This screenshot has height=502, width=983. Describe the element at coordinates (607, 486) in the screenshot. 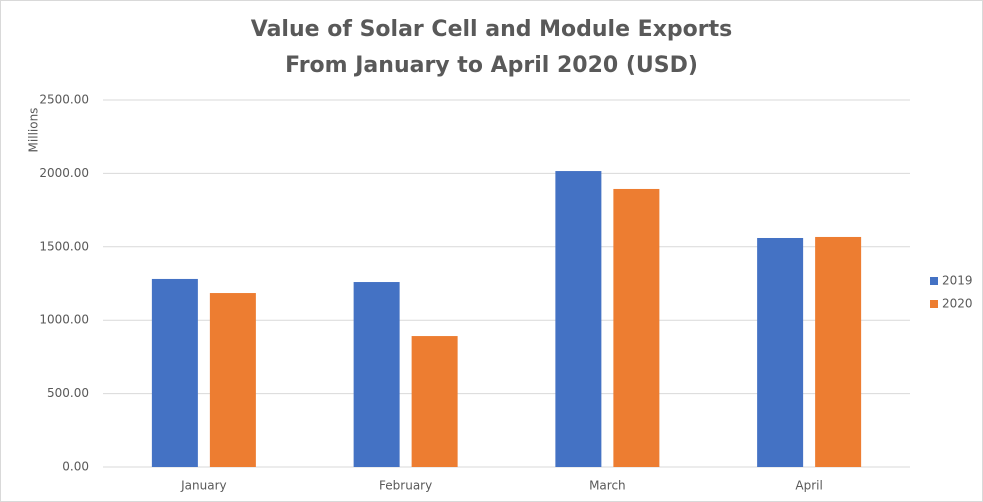

I see `x-tick-label: March` at that location.